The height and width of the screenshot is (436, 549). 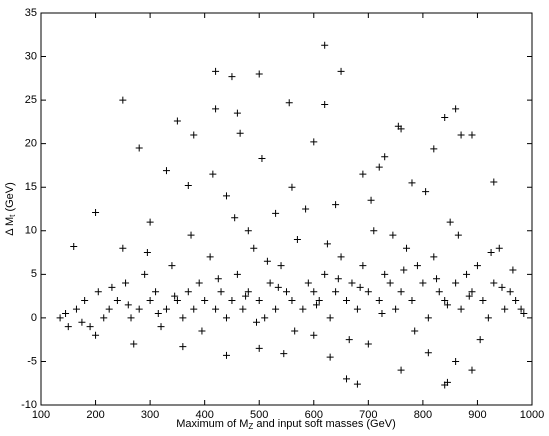 I want to click on x-tick-label: 500, so click(x=259, y=415).